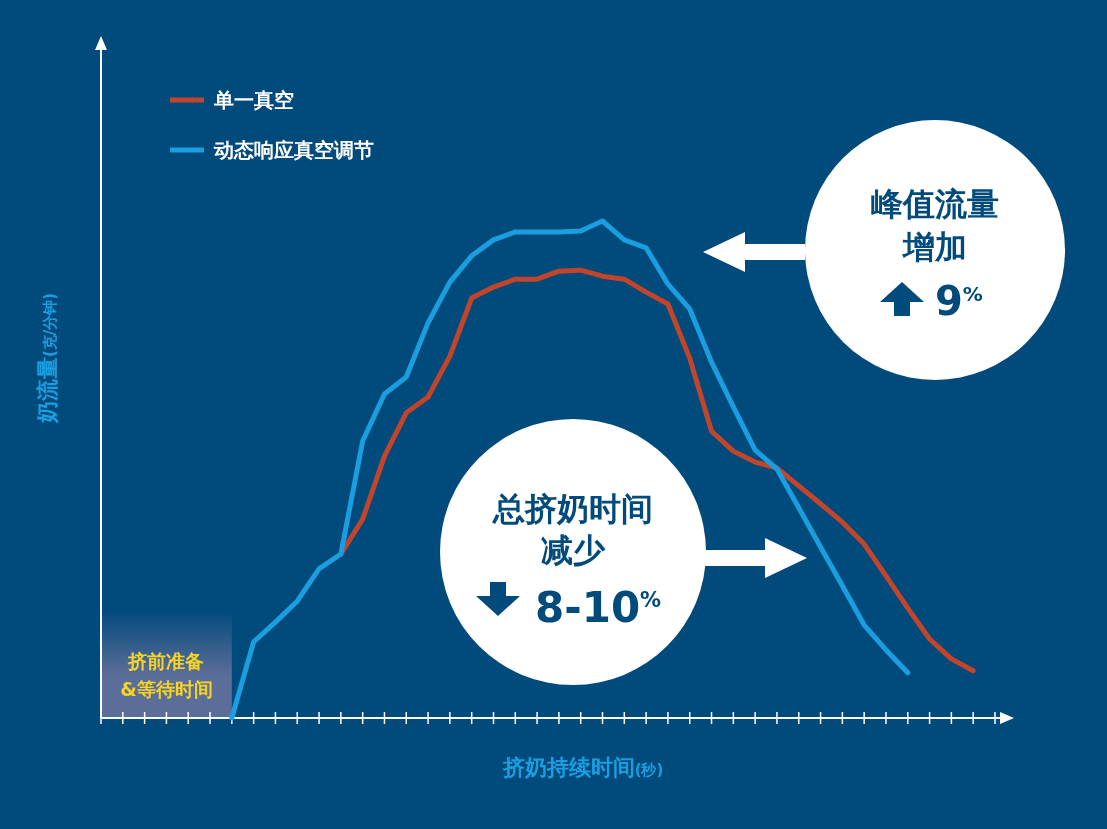 This screenshot has height=829, width=1107. What do you see at coordinates (47, 358) in the screenshot?
I see `y-axis-title: 奶流量(克/分钟)` at bounding box center [47, 358].